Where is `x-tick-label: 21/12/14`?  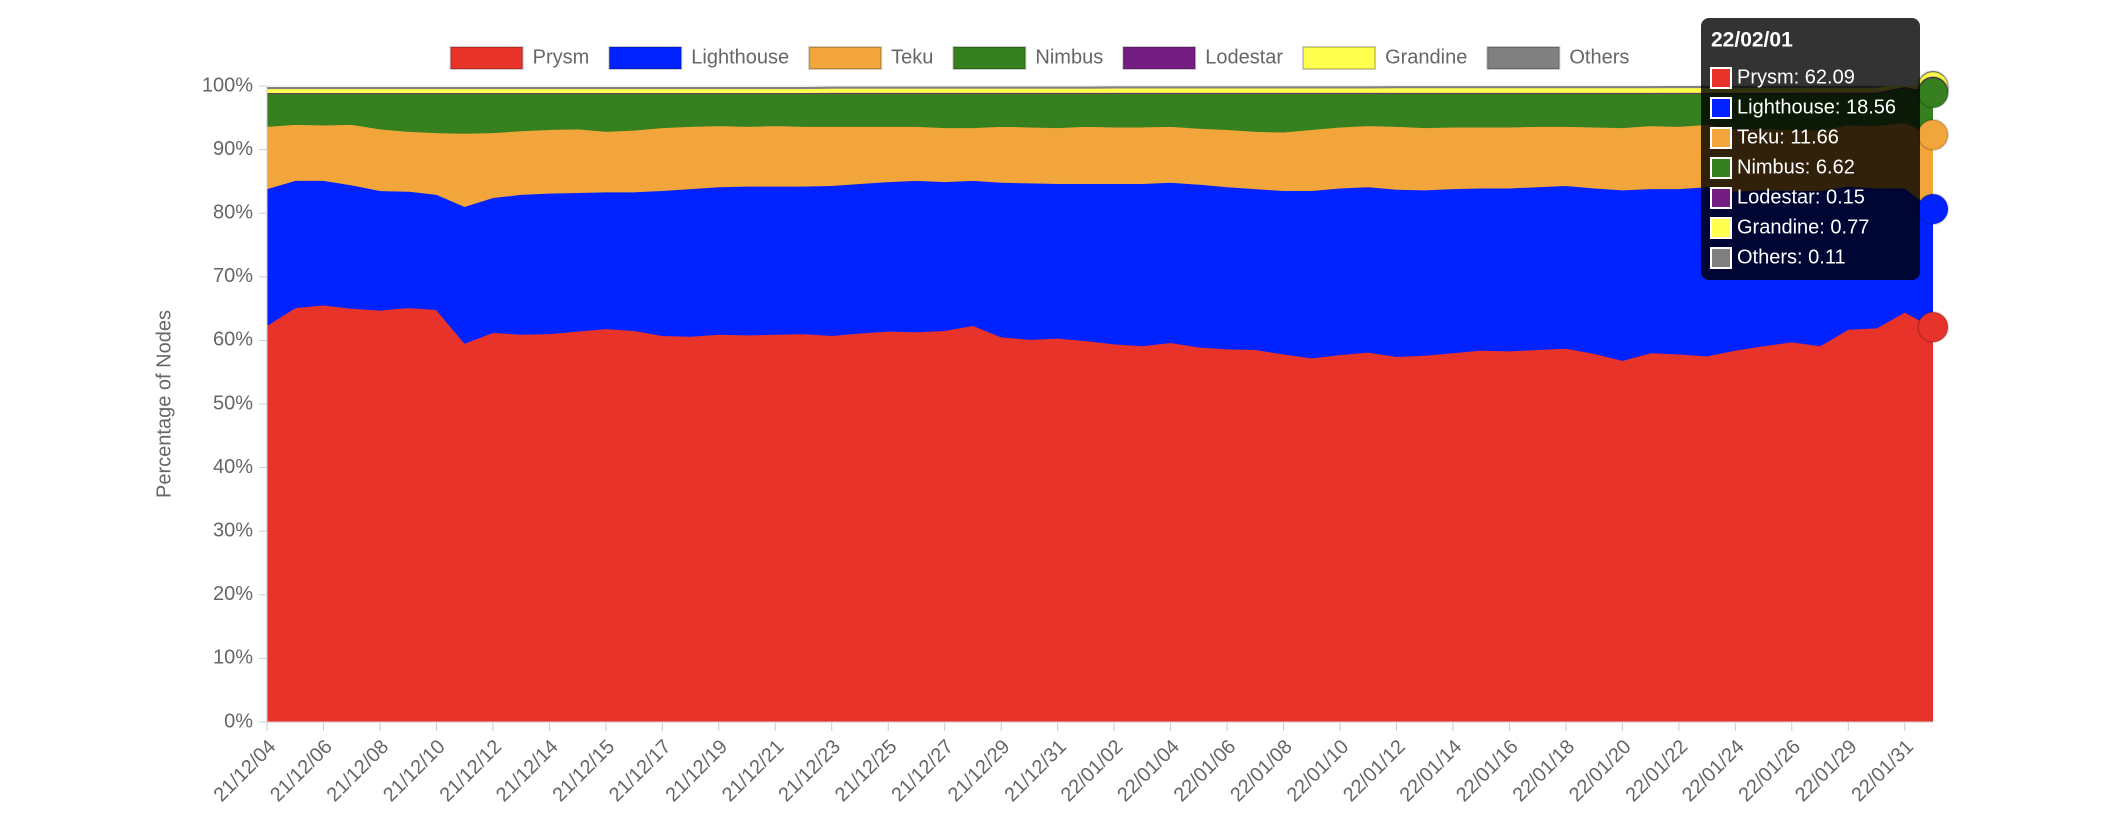 x-tick-label: 21/12/14 is located at coordinates (527, 771).